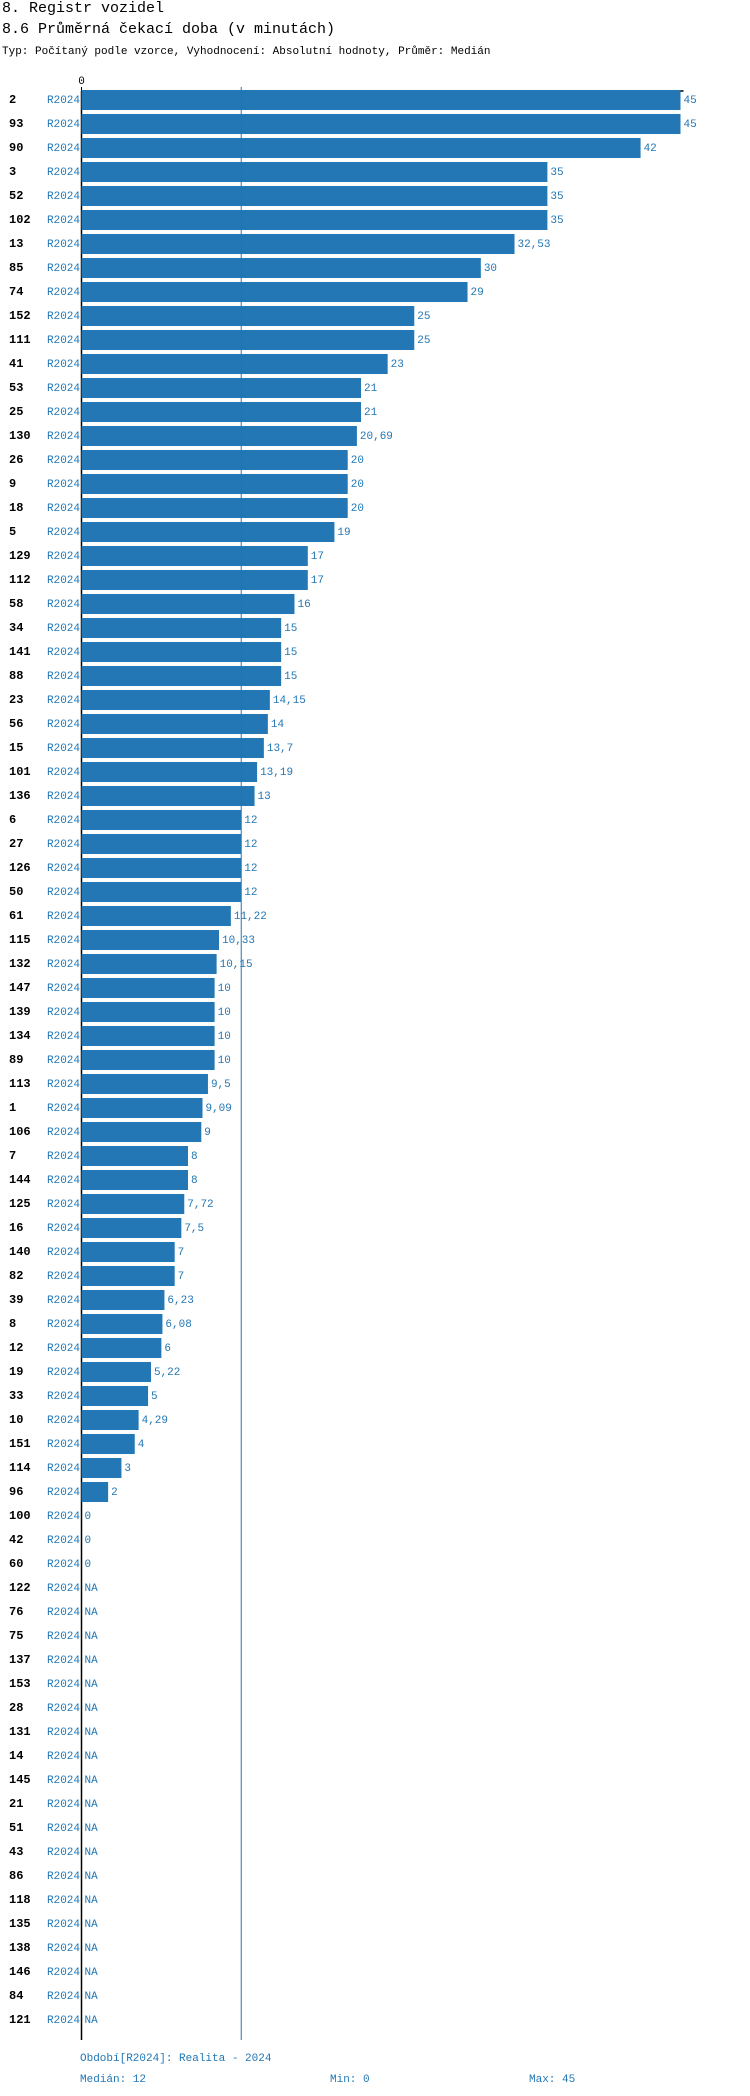 Image resolution: width=750 pixels, height=2096 pixels. Describe the element at coordinates (20, 1924) in the screenshot. I see `category-label: 135` at that location.